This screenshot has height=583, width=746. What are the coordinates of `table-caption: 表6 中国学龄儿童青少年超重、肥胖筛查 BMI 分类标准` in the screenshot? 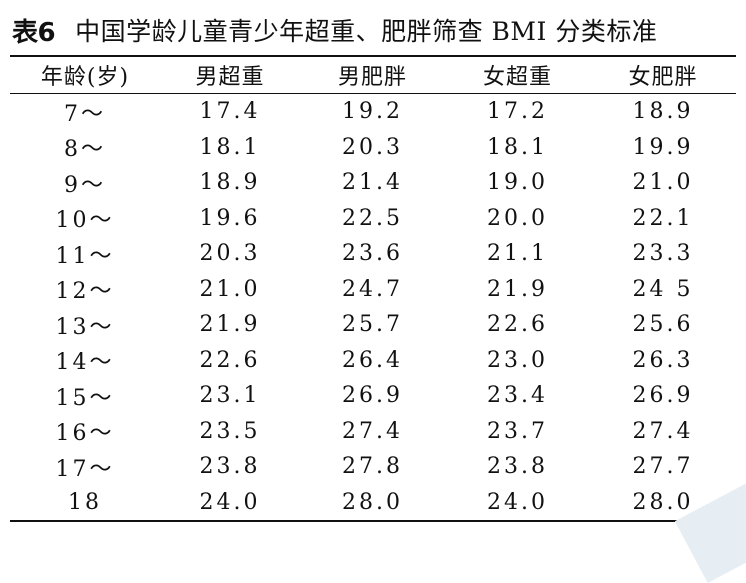 It's located at (334, 30).